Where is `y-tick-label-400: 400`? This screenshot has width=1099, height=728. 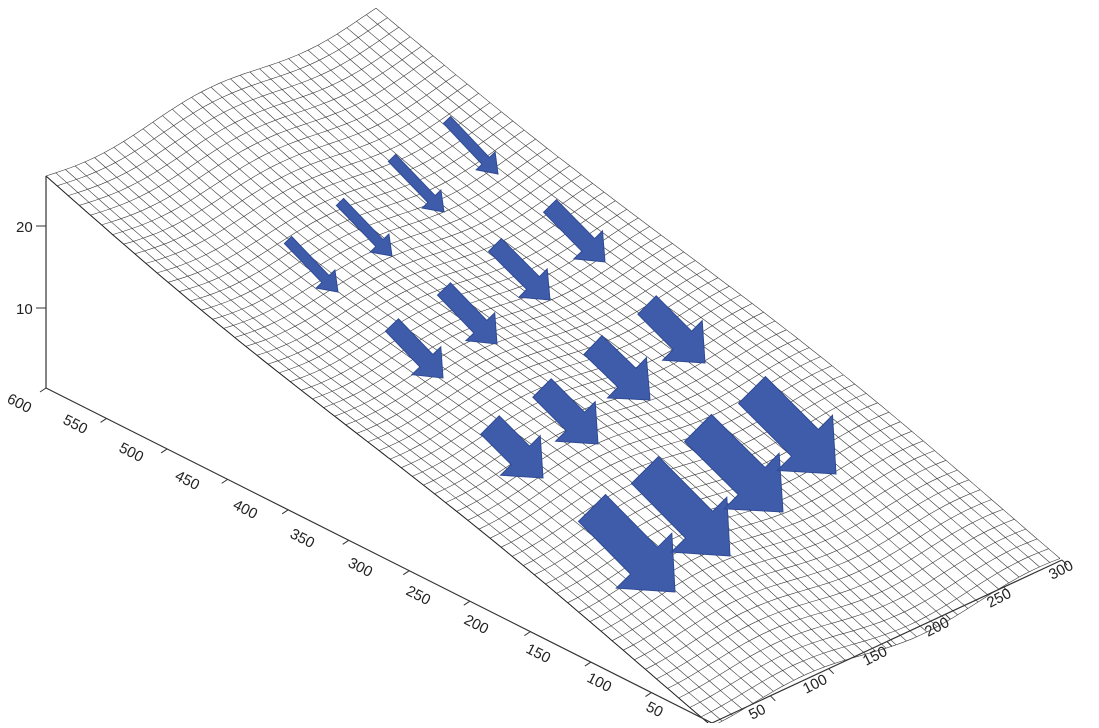
y-tick-label-400: 400 is located at coordinates (245, 509).